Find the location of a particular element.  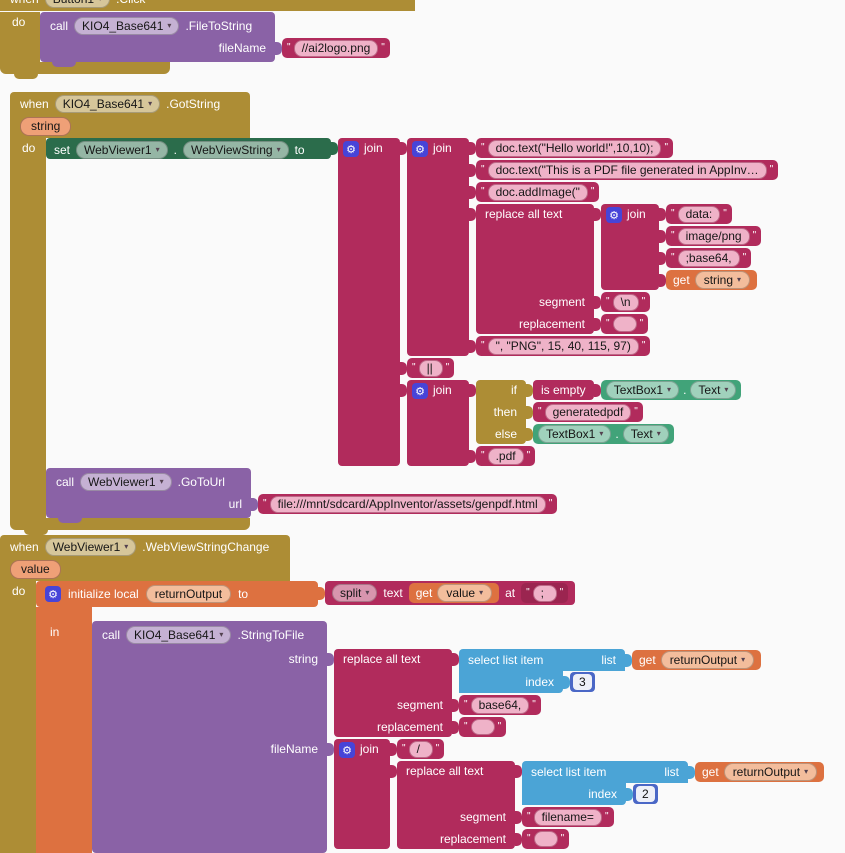

string-field: ; is located at coordinates (544, 593).